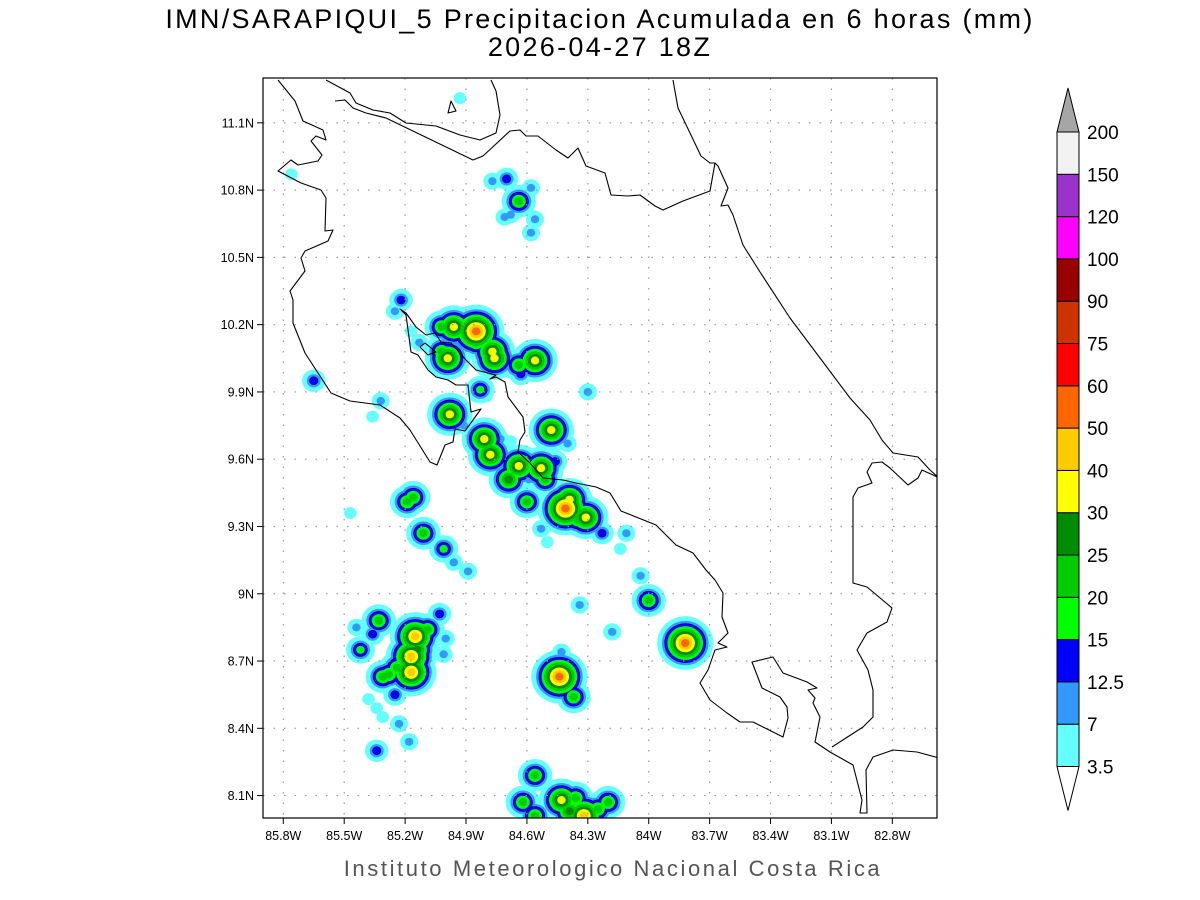  Describe the element at coordinates (413, 110) in the screenshot. I see `lake-nicaragua-shore` at that location.